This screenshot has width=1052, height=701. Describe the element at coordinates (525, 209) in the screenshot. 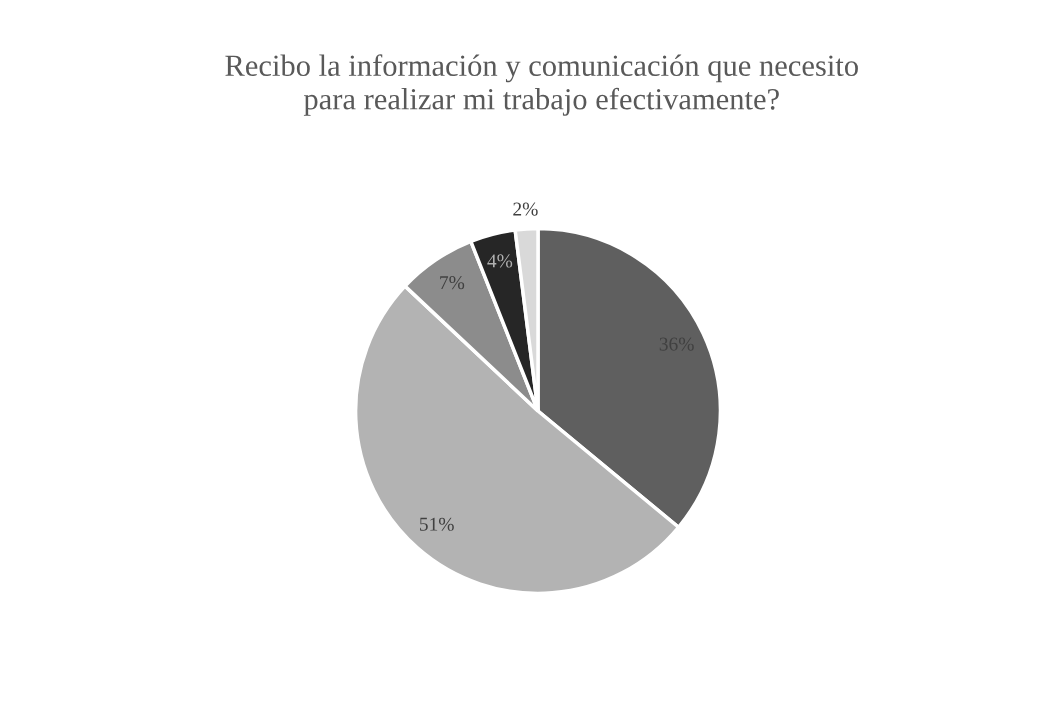

I see `data-label: 2%` at that location.